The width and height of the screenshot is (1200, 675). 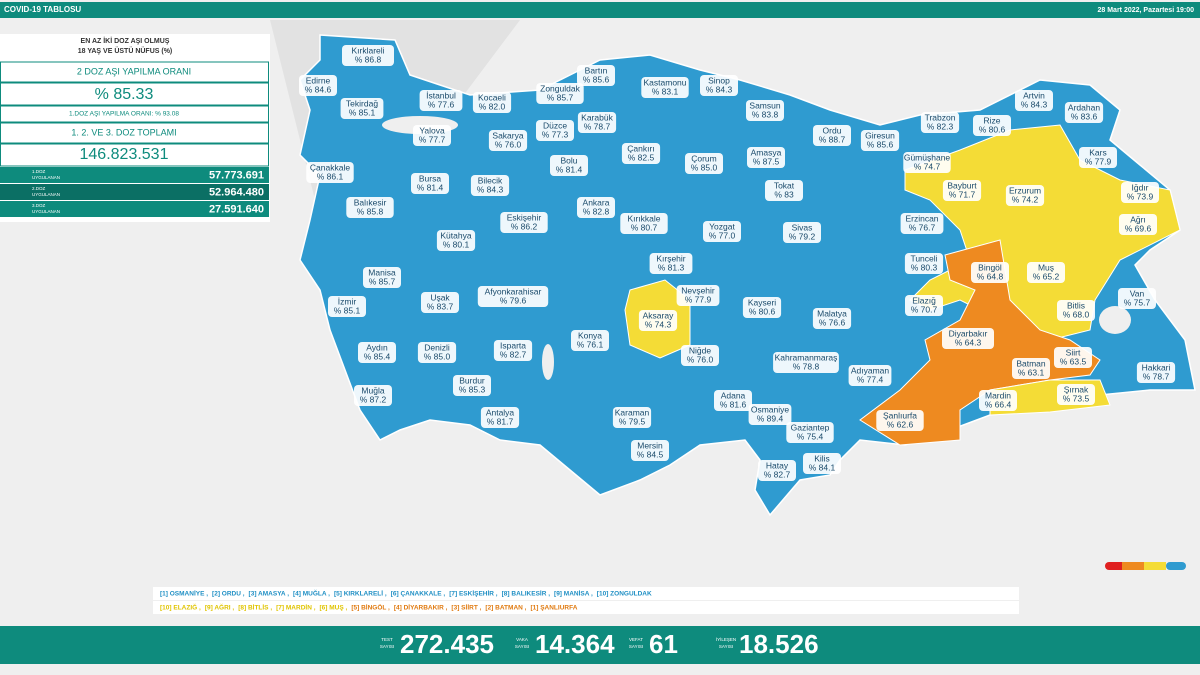 What do you see at coordinates (962, 194) in the screenshot?
I see `province-value: % 71.7` at bounding box center [962, 194].